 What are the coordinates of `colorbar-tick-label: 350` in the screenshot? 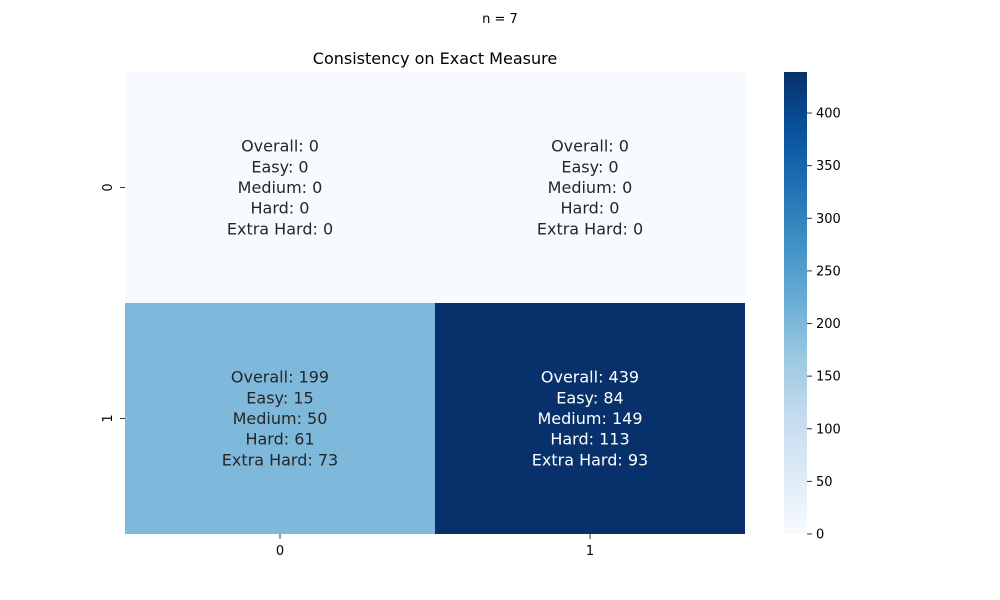 It's located at (828, 166).